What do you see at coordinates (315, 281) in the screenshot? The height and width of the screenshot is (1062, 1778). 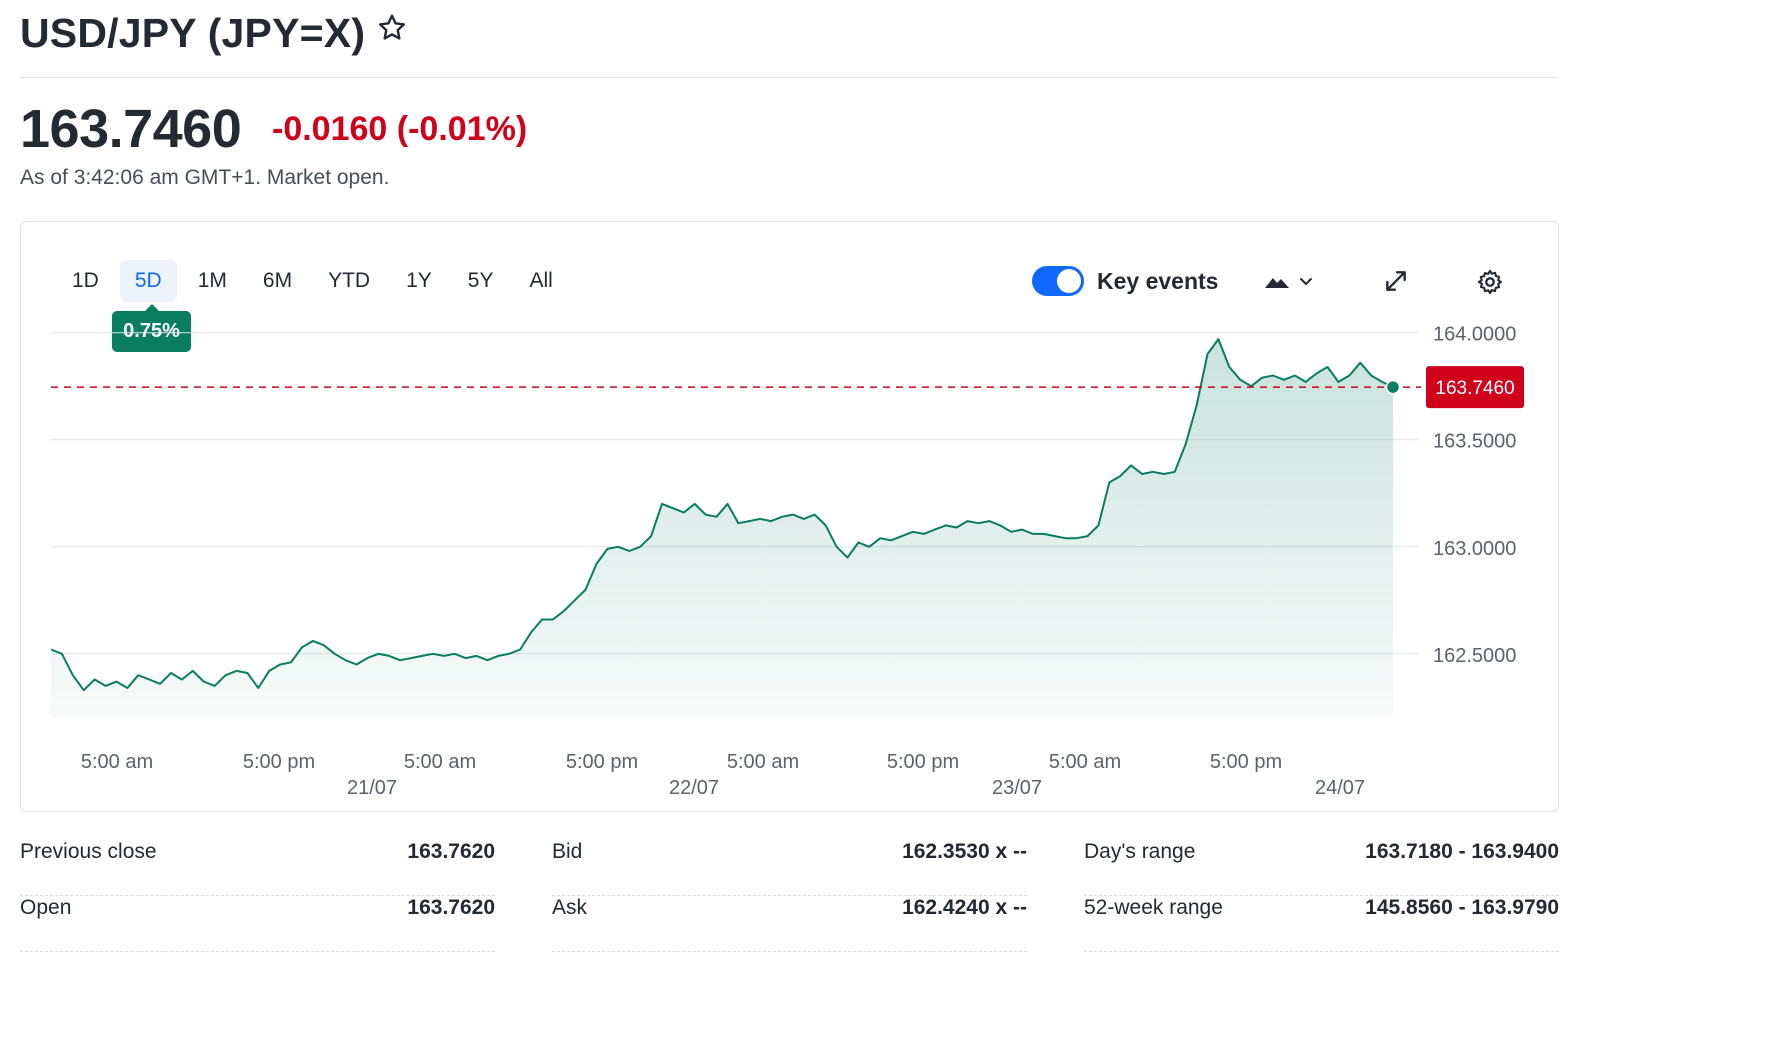 I see `range-selector: 1D 5D 1M 6M YTD 1Y 5Y All` at bounding box center [315, 281].